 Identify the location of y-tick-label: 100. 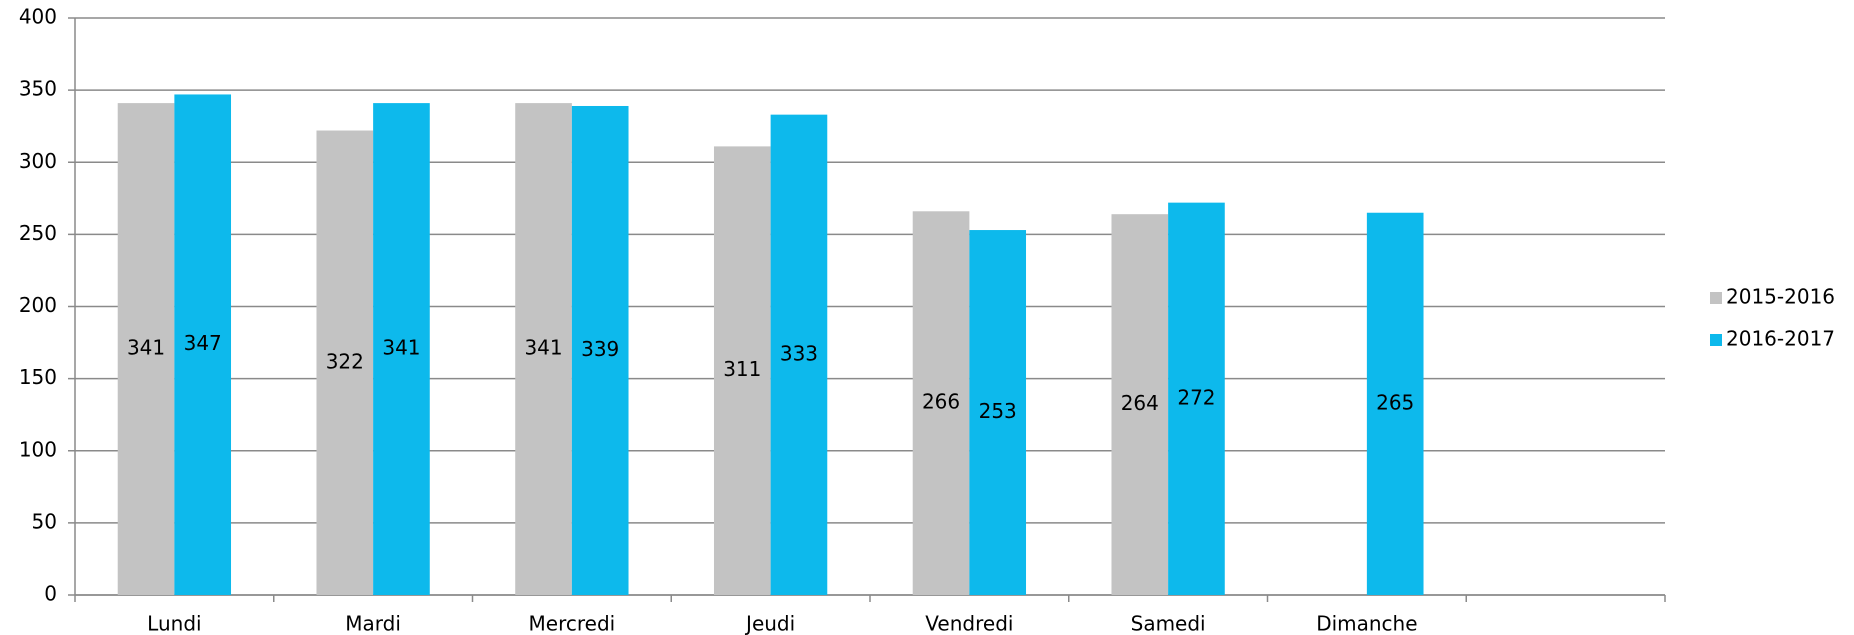
(38, 449).